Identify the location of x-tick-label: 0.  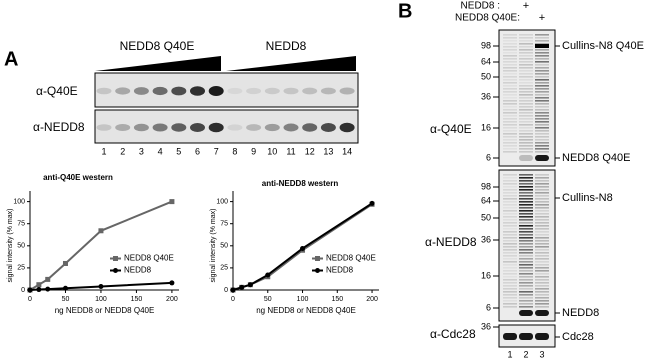
(233, 299).